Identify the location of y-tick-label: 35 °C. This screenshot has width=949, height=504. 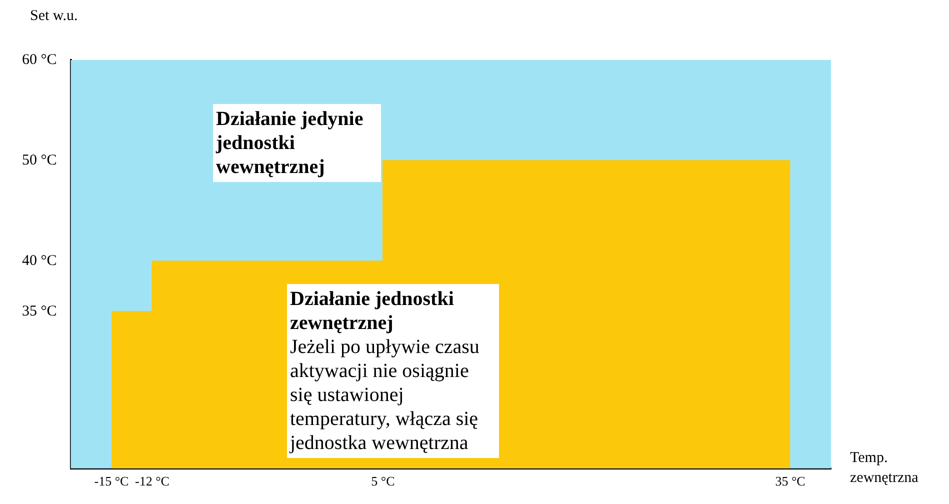
(39, 311).